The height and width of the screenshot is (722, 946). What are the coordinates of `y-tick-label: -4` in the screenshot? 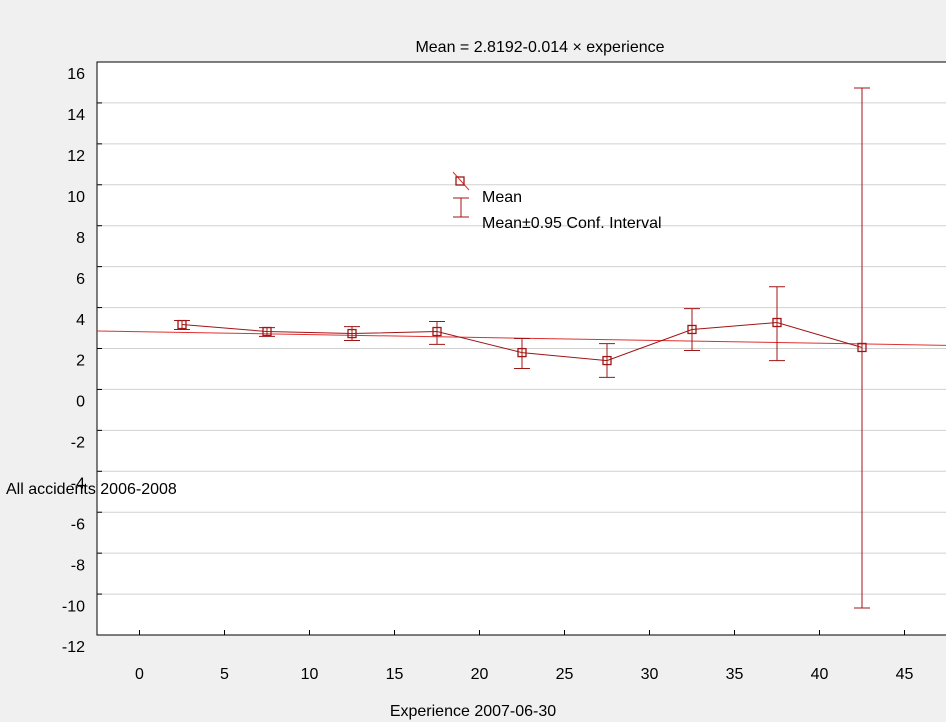 It's located at (78, 484).